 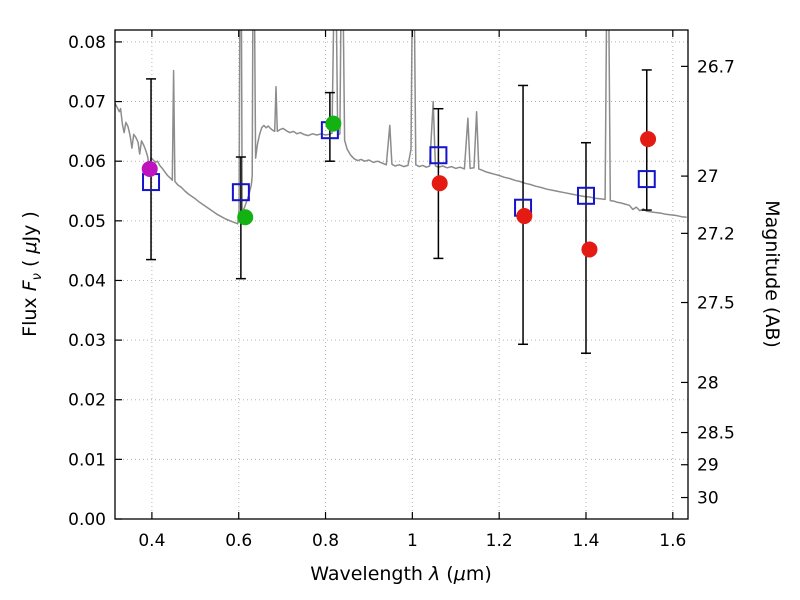 What do you see at coordinates (37, 276) in the screenshot?
I see `y-axis-label-nu: ν` at bounding box center [37, 276].